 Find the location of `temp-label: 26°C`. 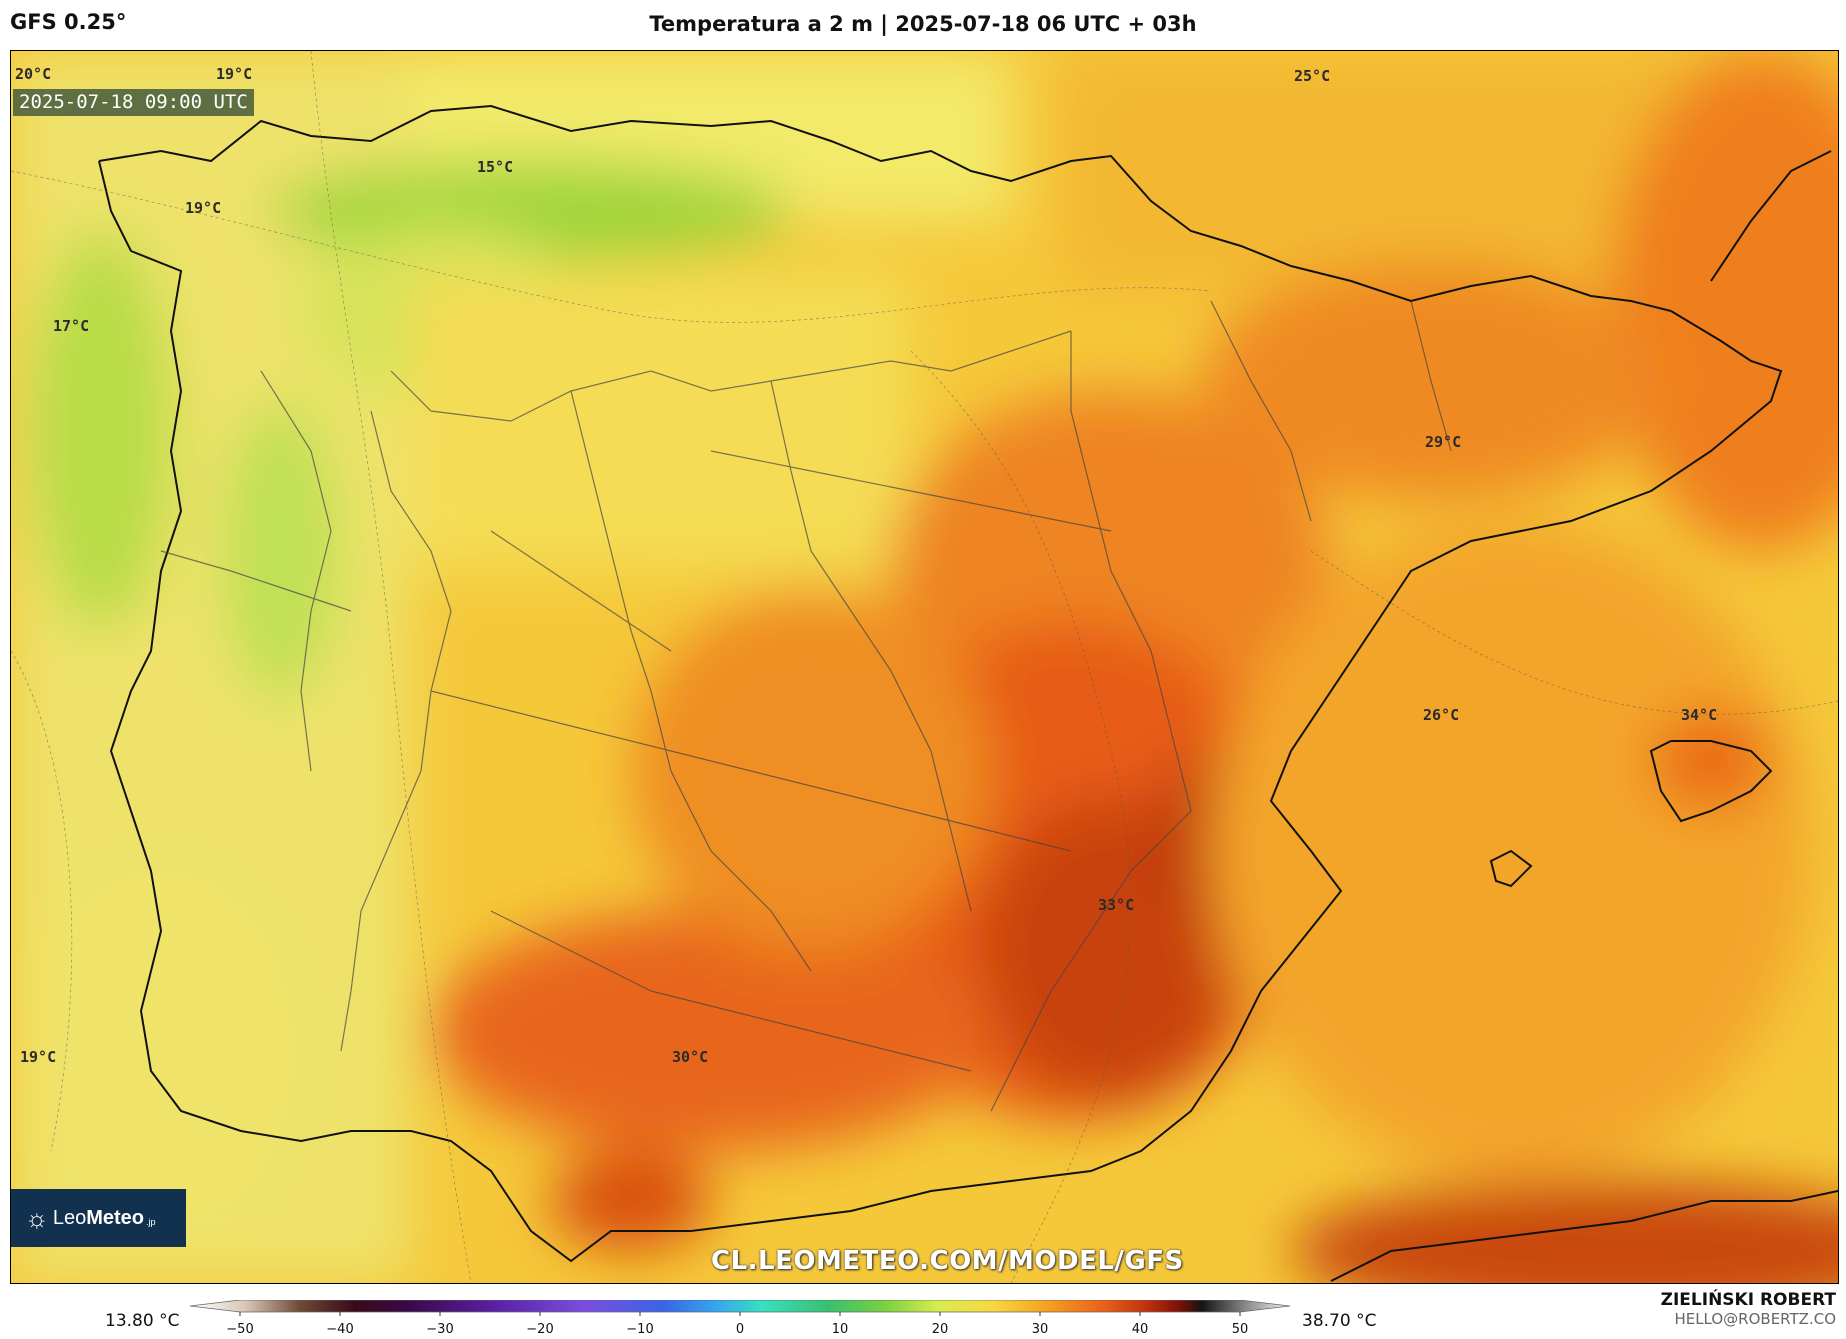

temp-label: 26°C is located at coordinates (1441, 715).